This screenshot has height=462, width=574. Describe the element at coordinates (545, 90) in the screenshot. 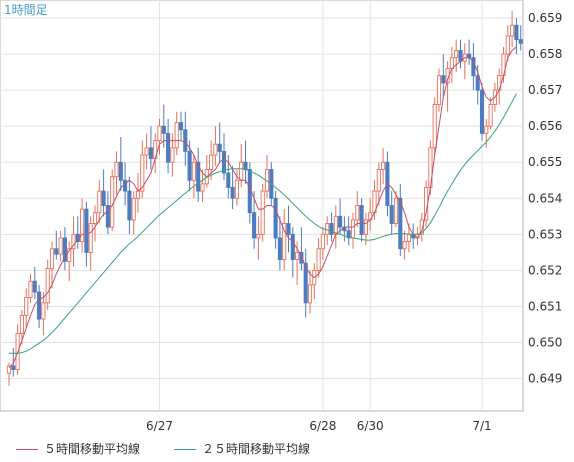

I see `y-tick-label-8: 0.657` at that location.